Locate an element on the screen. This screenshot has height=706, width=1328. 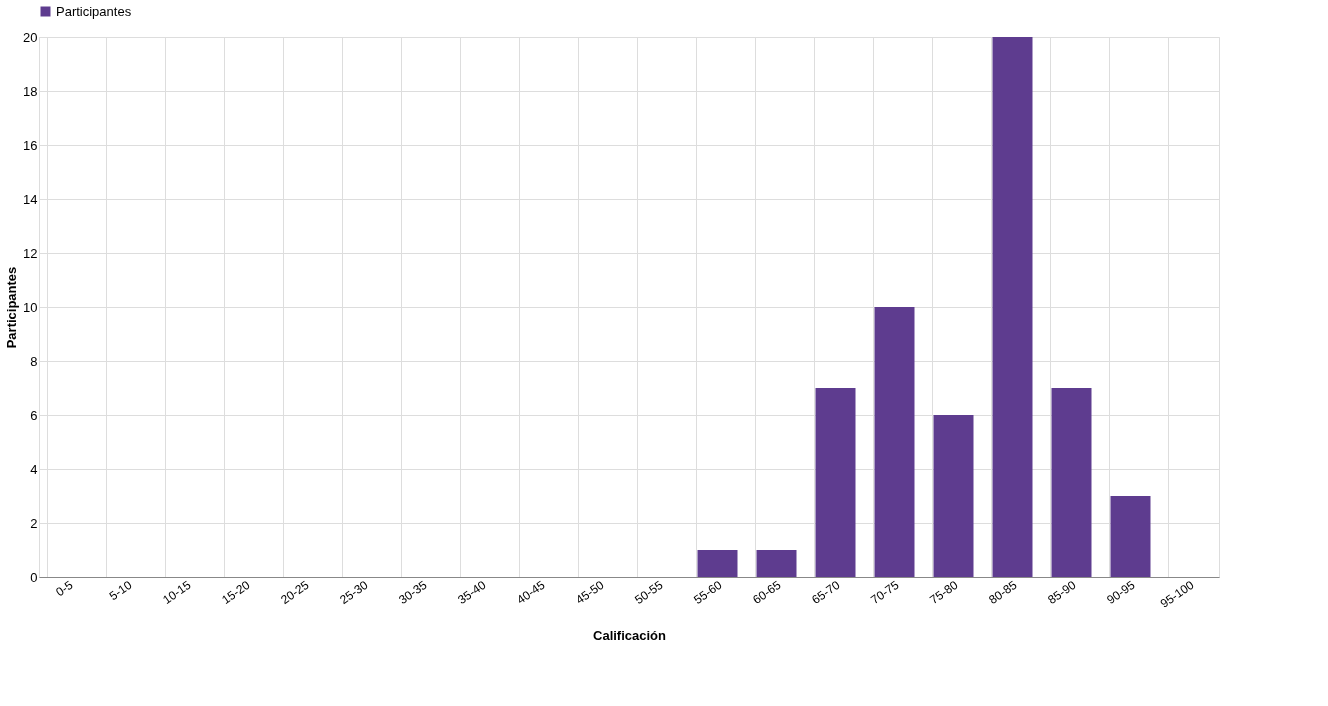
y-tick-label: 8 is located at coordinates (34, 361).